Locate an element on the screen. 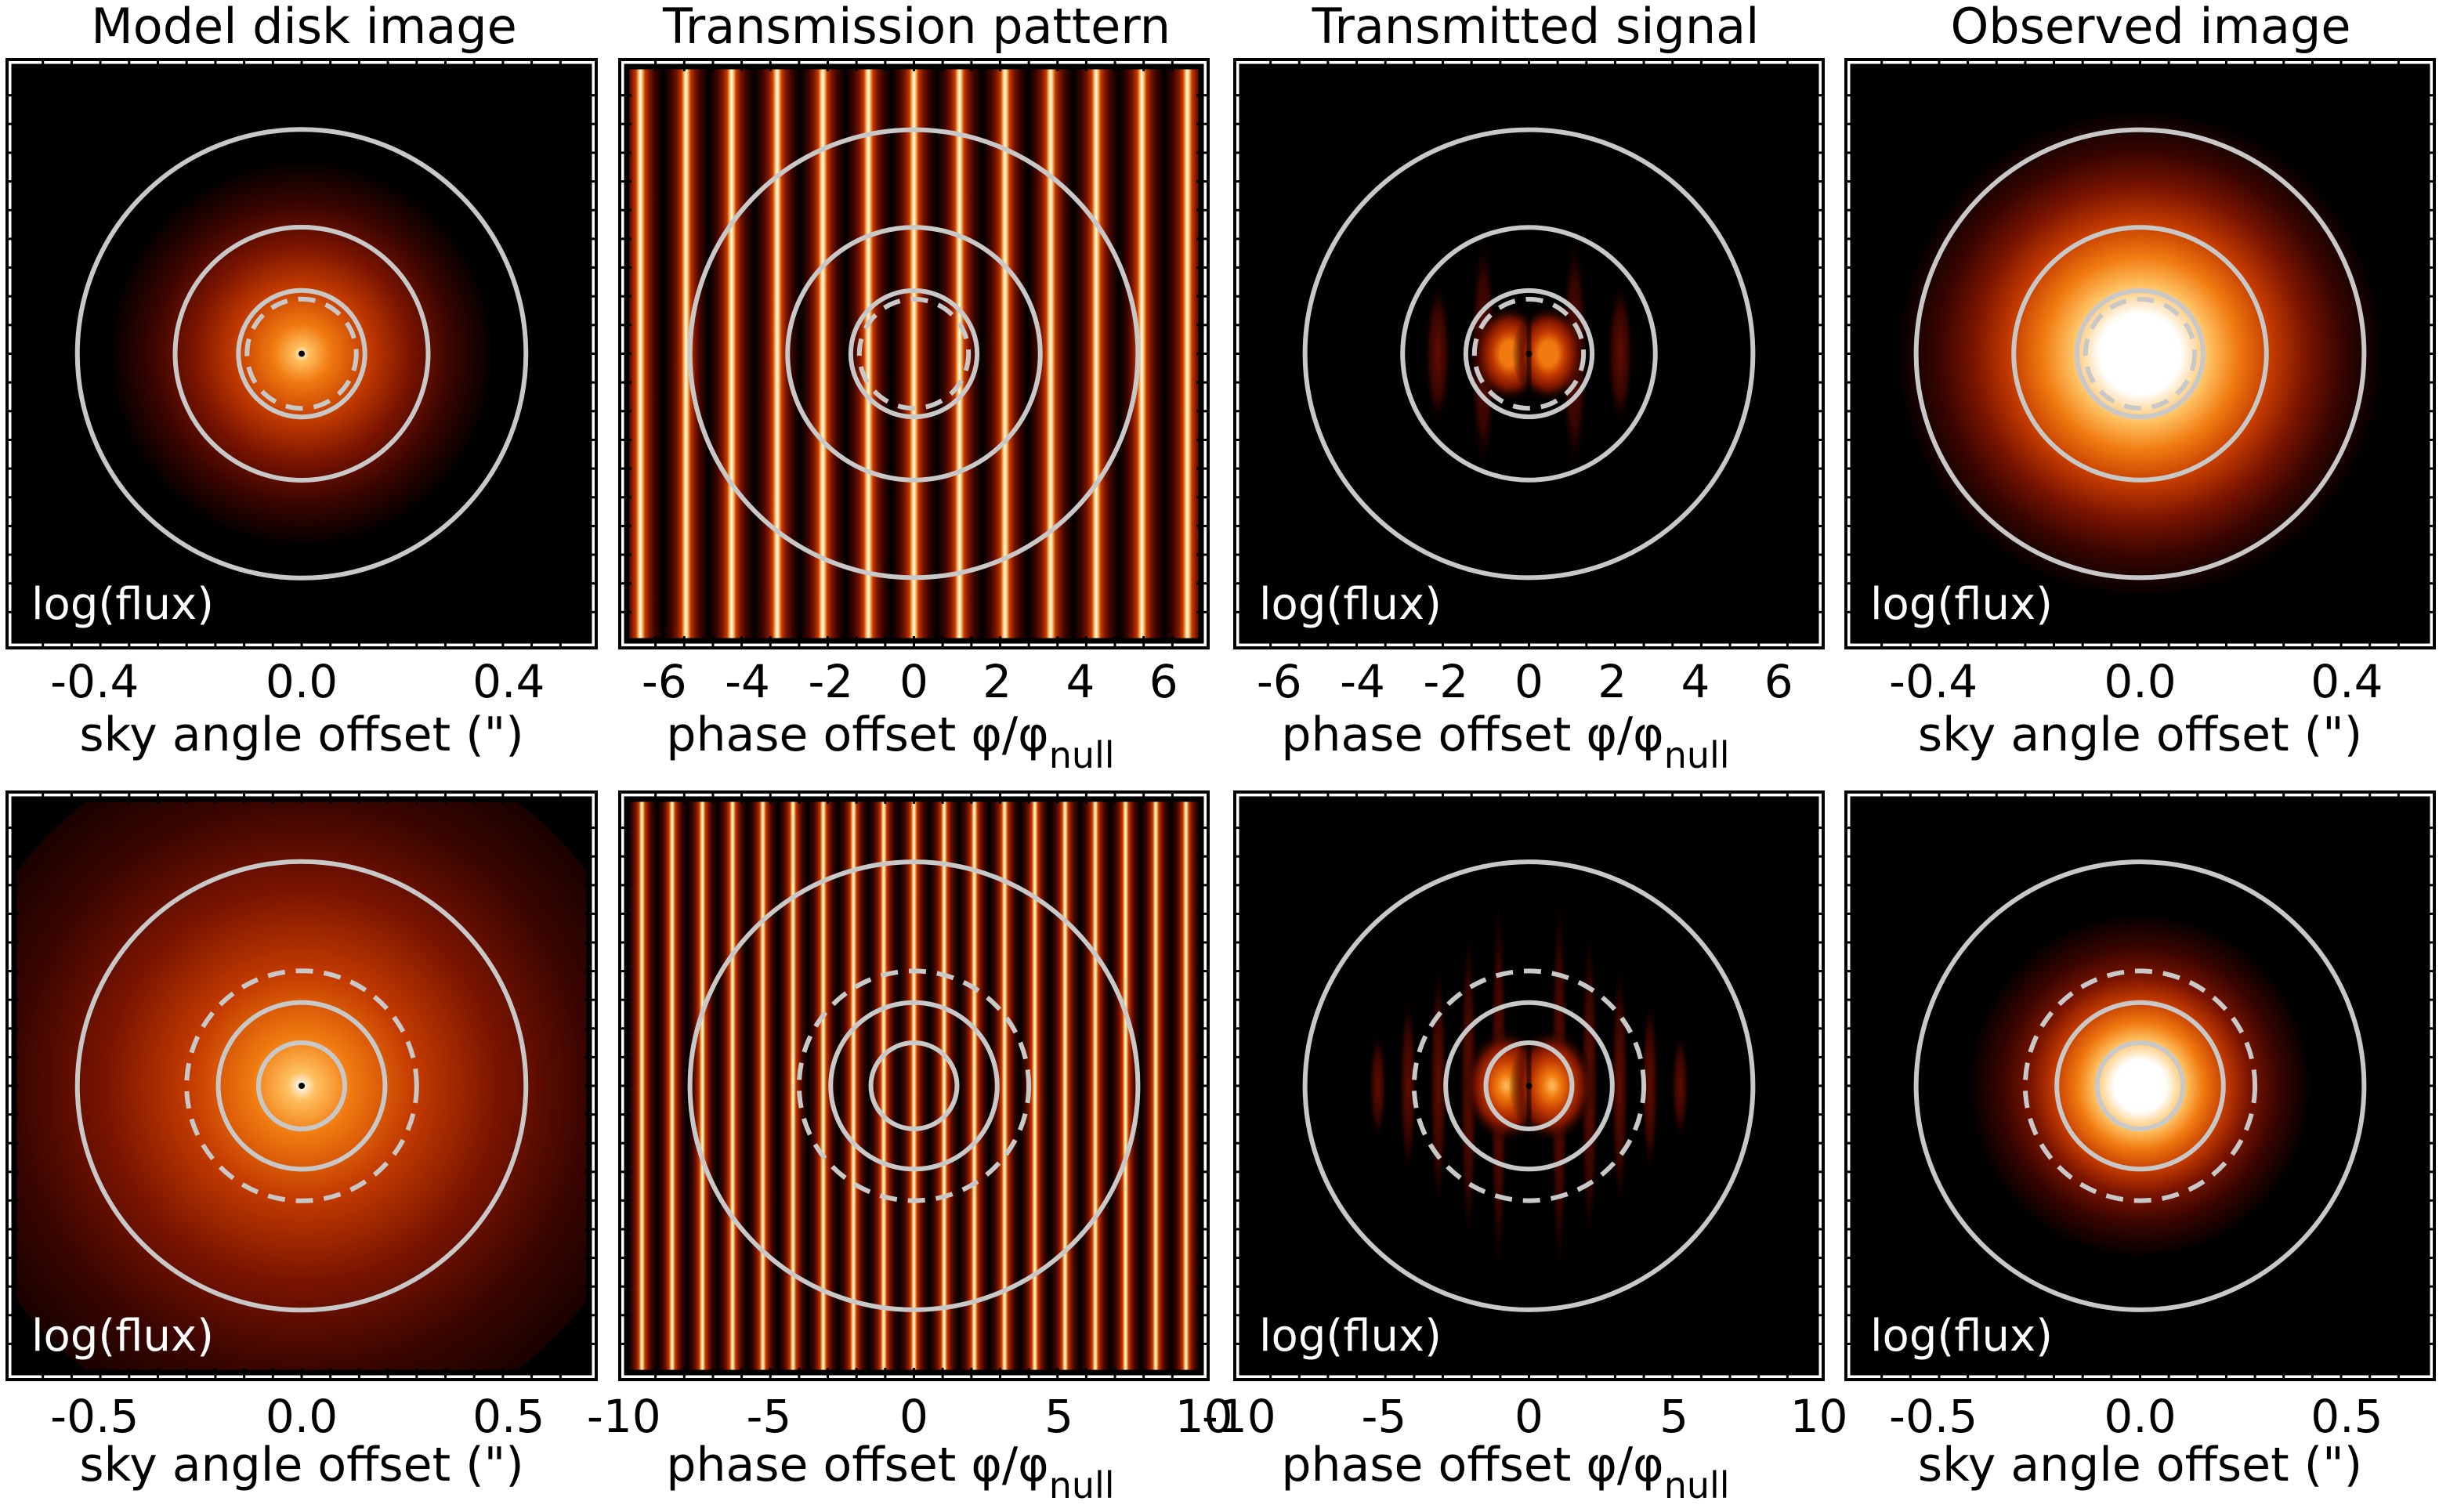 The image size is (2439, 1512). tick-label: 6 is located at coordinates (1163, 682).